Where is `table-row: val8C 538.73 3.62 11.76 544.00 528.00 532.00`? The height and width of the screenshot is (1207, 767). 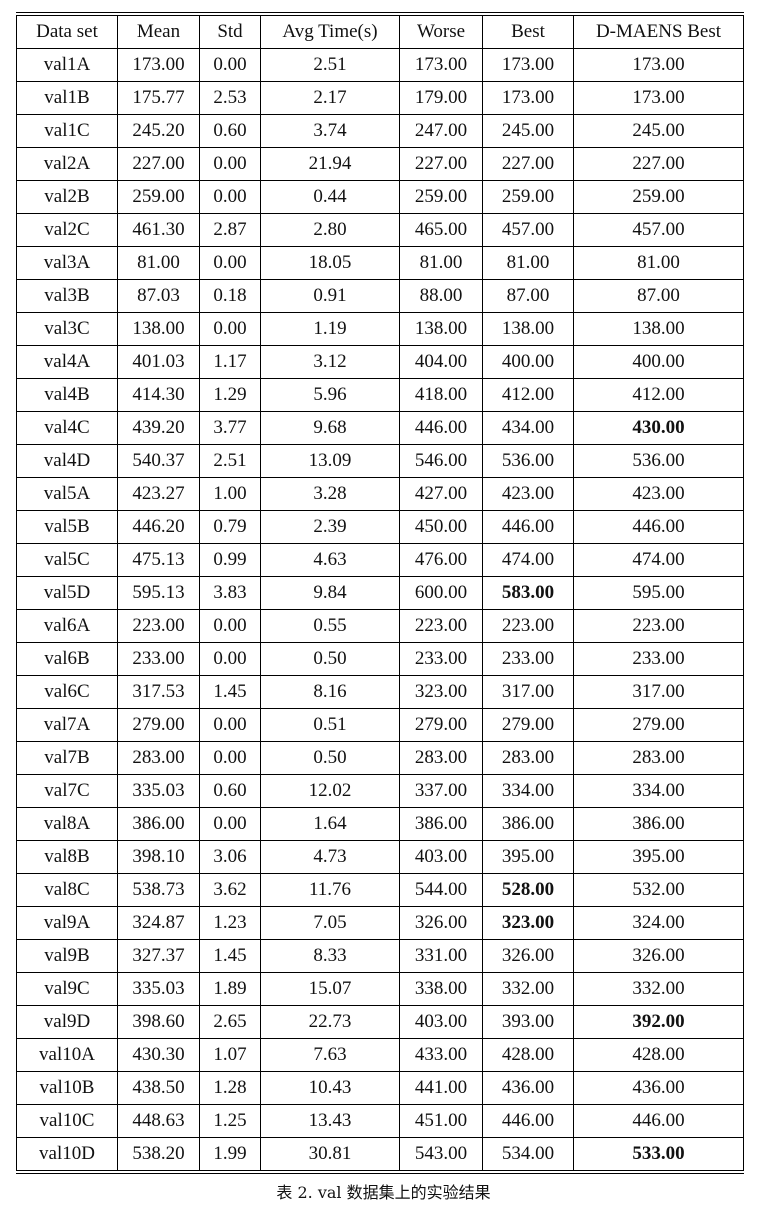
table-row: val8C 538.73 3.62 11.76 544.00 528.00 532.00 is located at coordinates (380, 890).